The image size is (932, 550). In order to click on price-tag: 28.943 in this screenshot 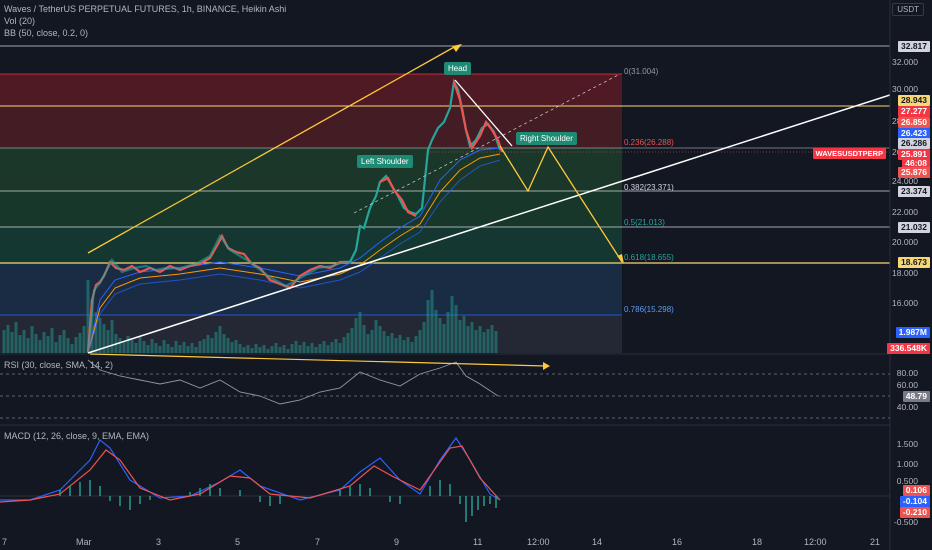, I will do `click(914, 100)`.